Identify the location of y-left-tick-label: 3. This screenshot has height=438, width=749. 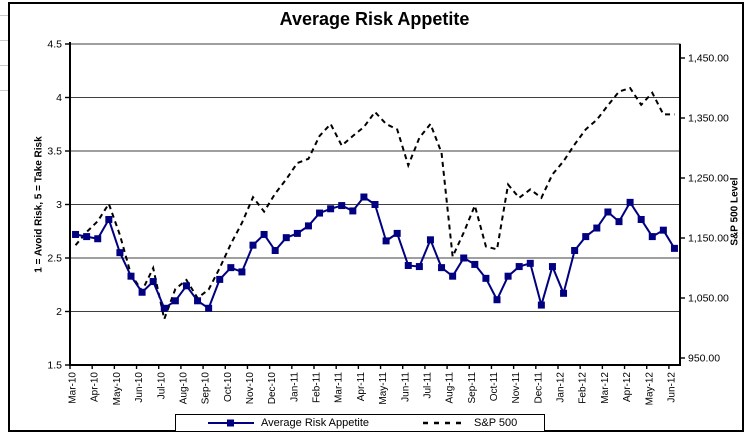
(59, 205).